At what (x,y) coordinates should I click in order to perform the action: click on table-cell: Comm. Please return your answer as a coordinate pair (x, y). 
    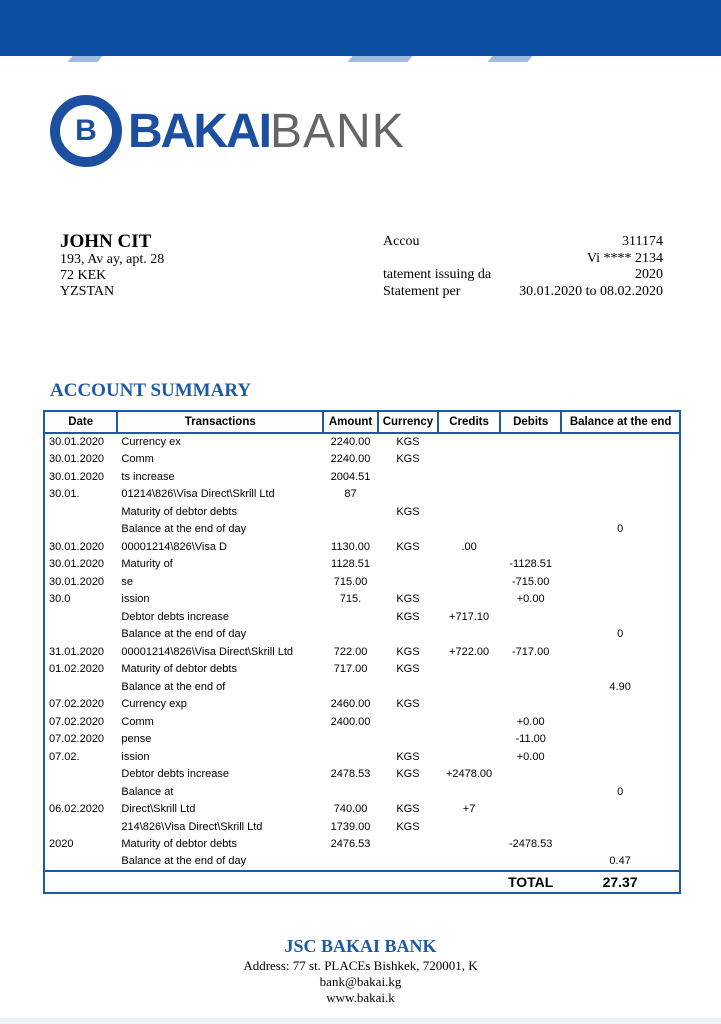
    Looking at the image, I should click on (137, 459).